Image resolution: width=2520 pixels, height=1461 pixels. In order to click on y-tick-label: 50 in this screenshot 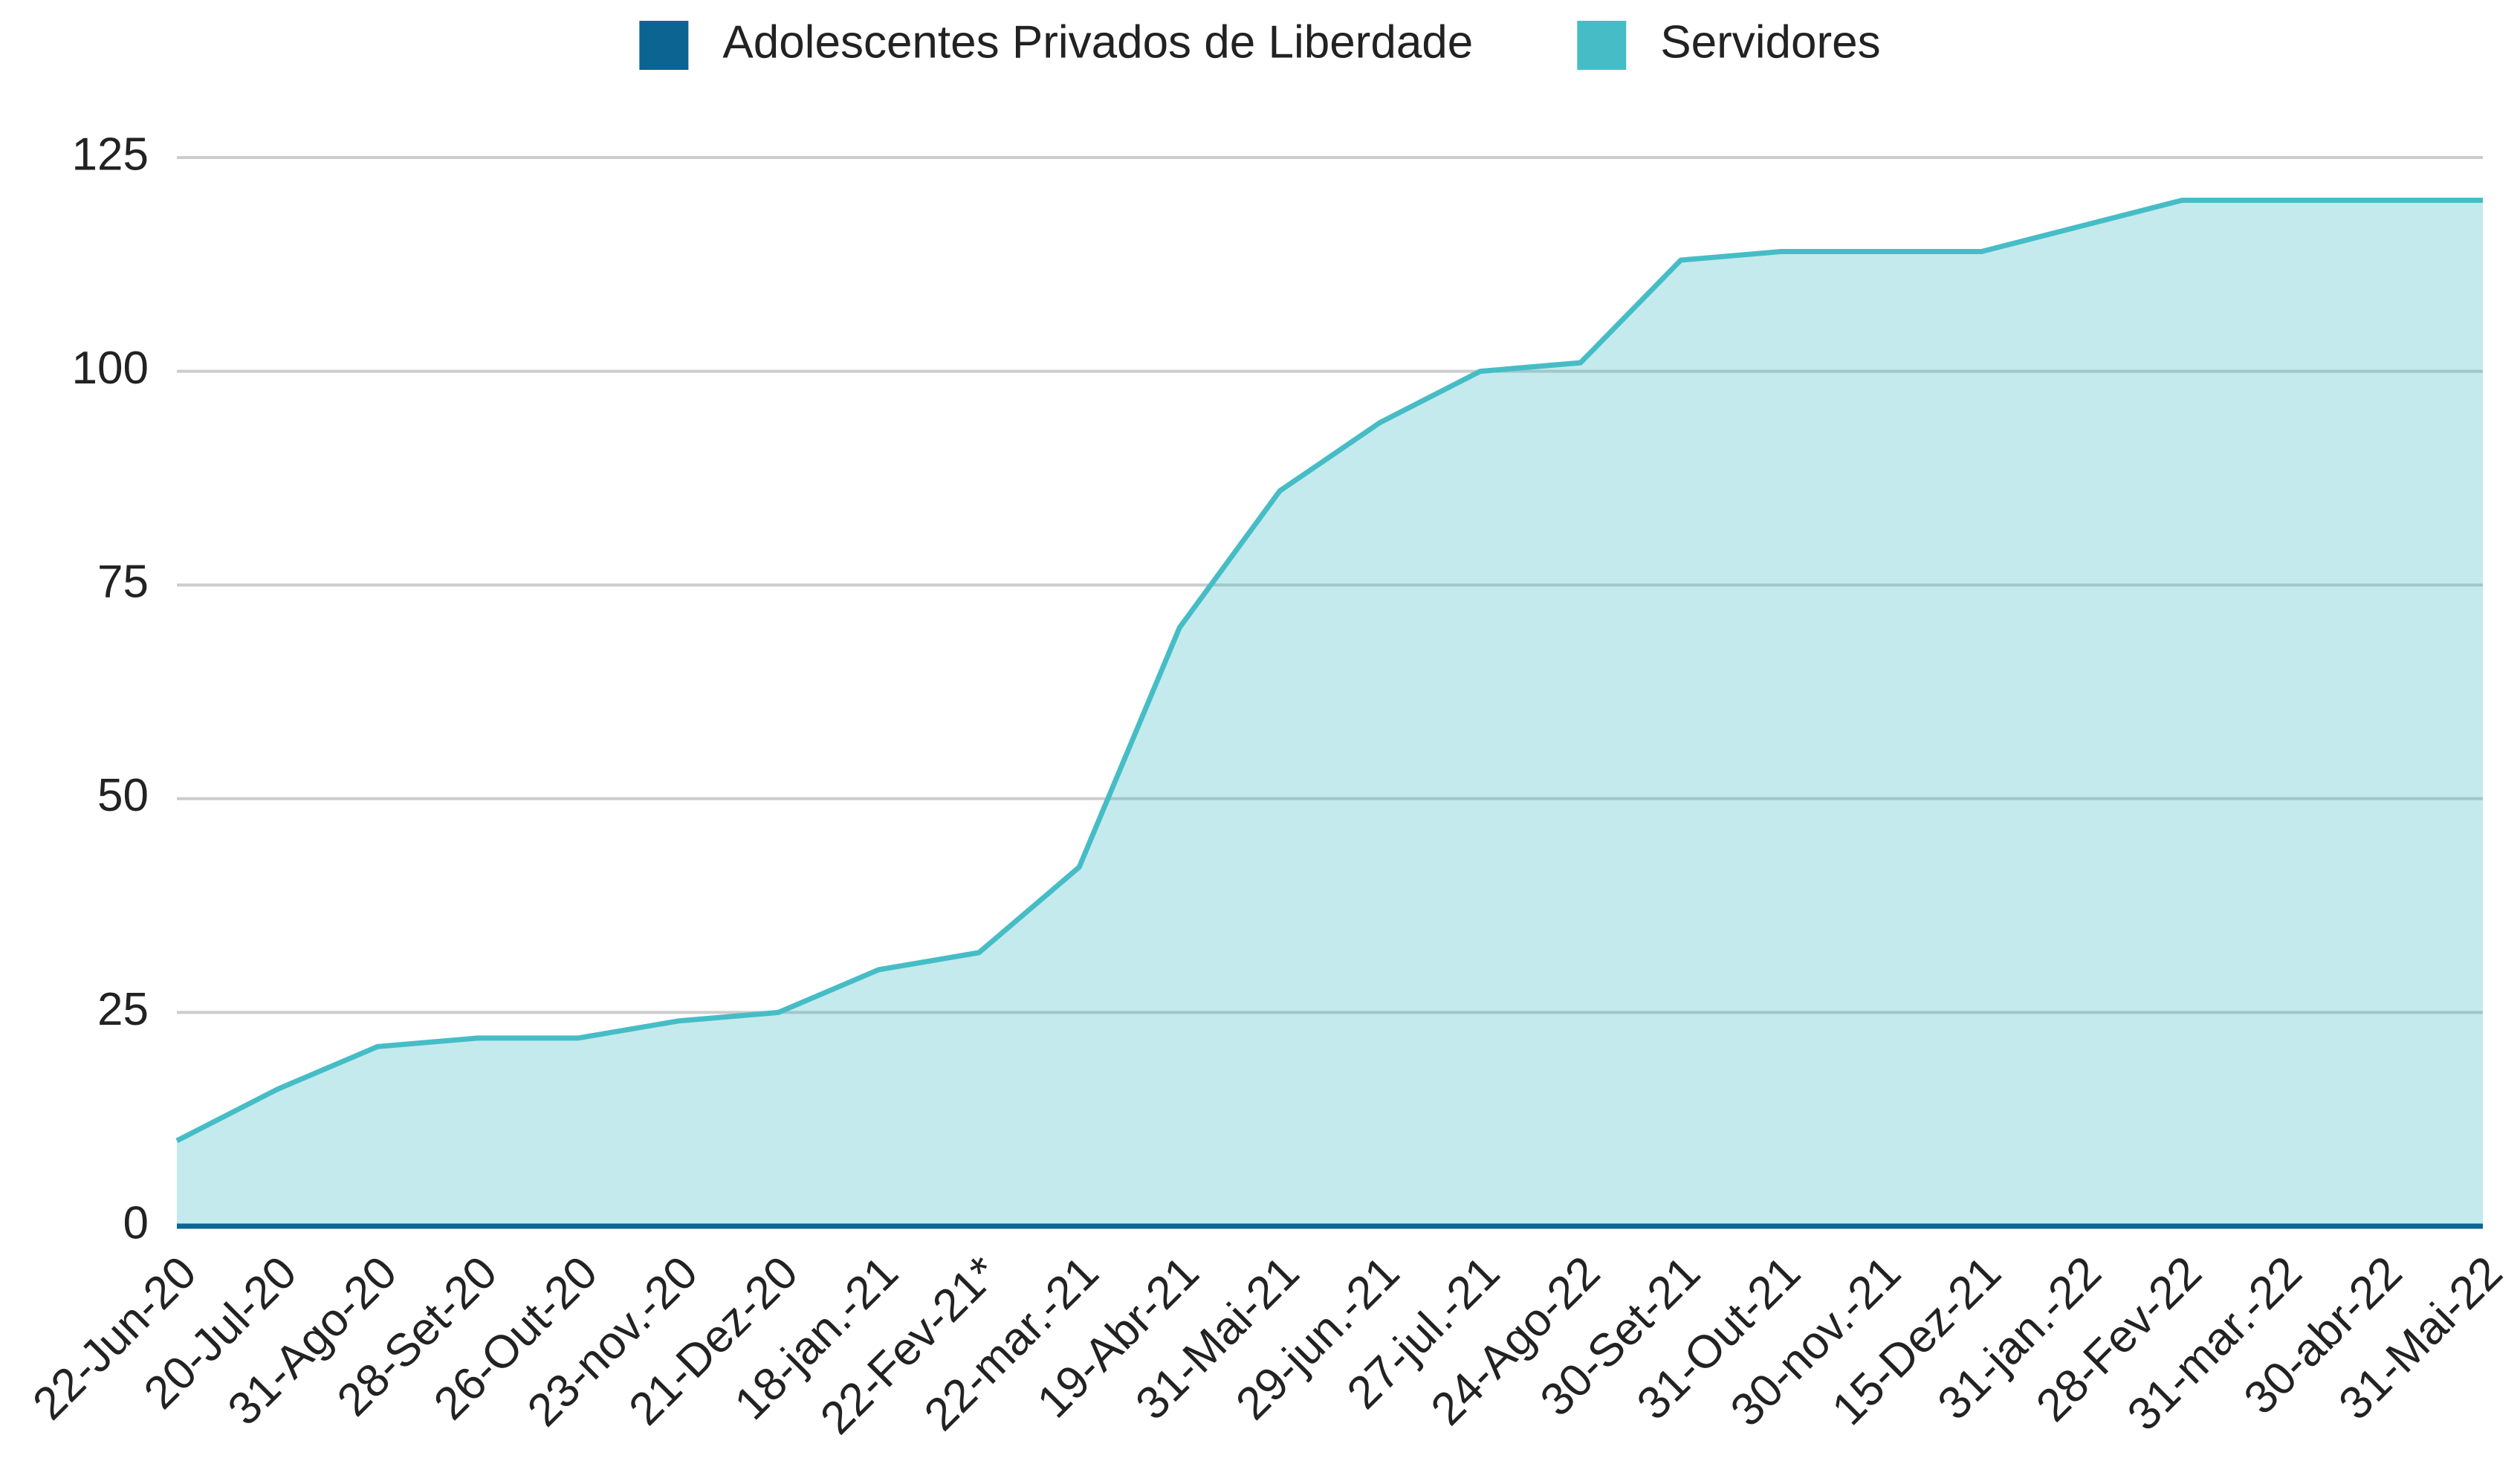, I will do `click(123, 796)`.